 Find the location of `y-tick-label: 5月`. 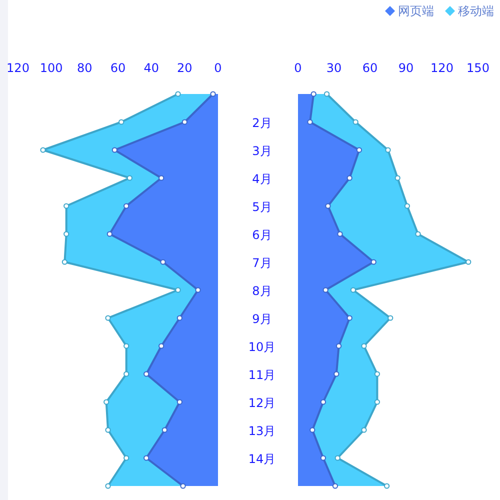

y-tick-label: 5月 is located at coordinates (262, 207).